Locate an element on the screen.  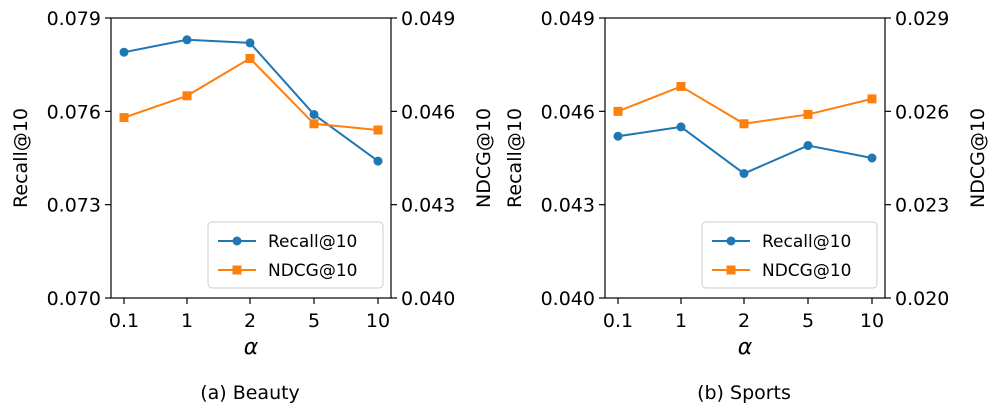
y-right-tick-label: 0.029 is located at coordinates (922, 19).